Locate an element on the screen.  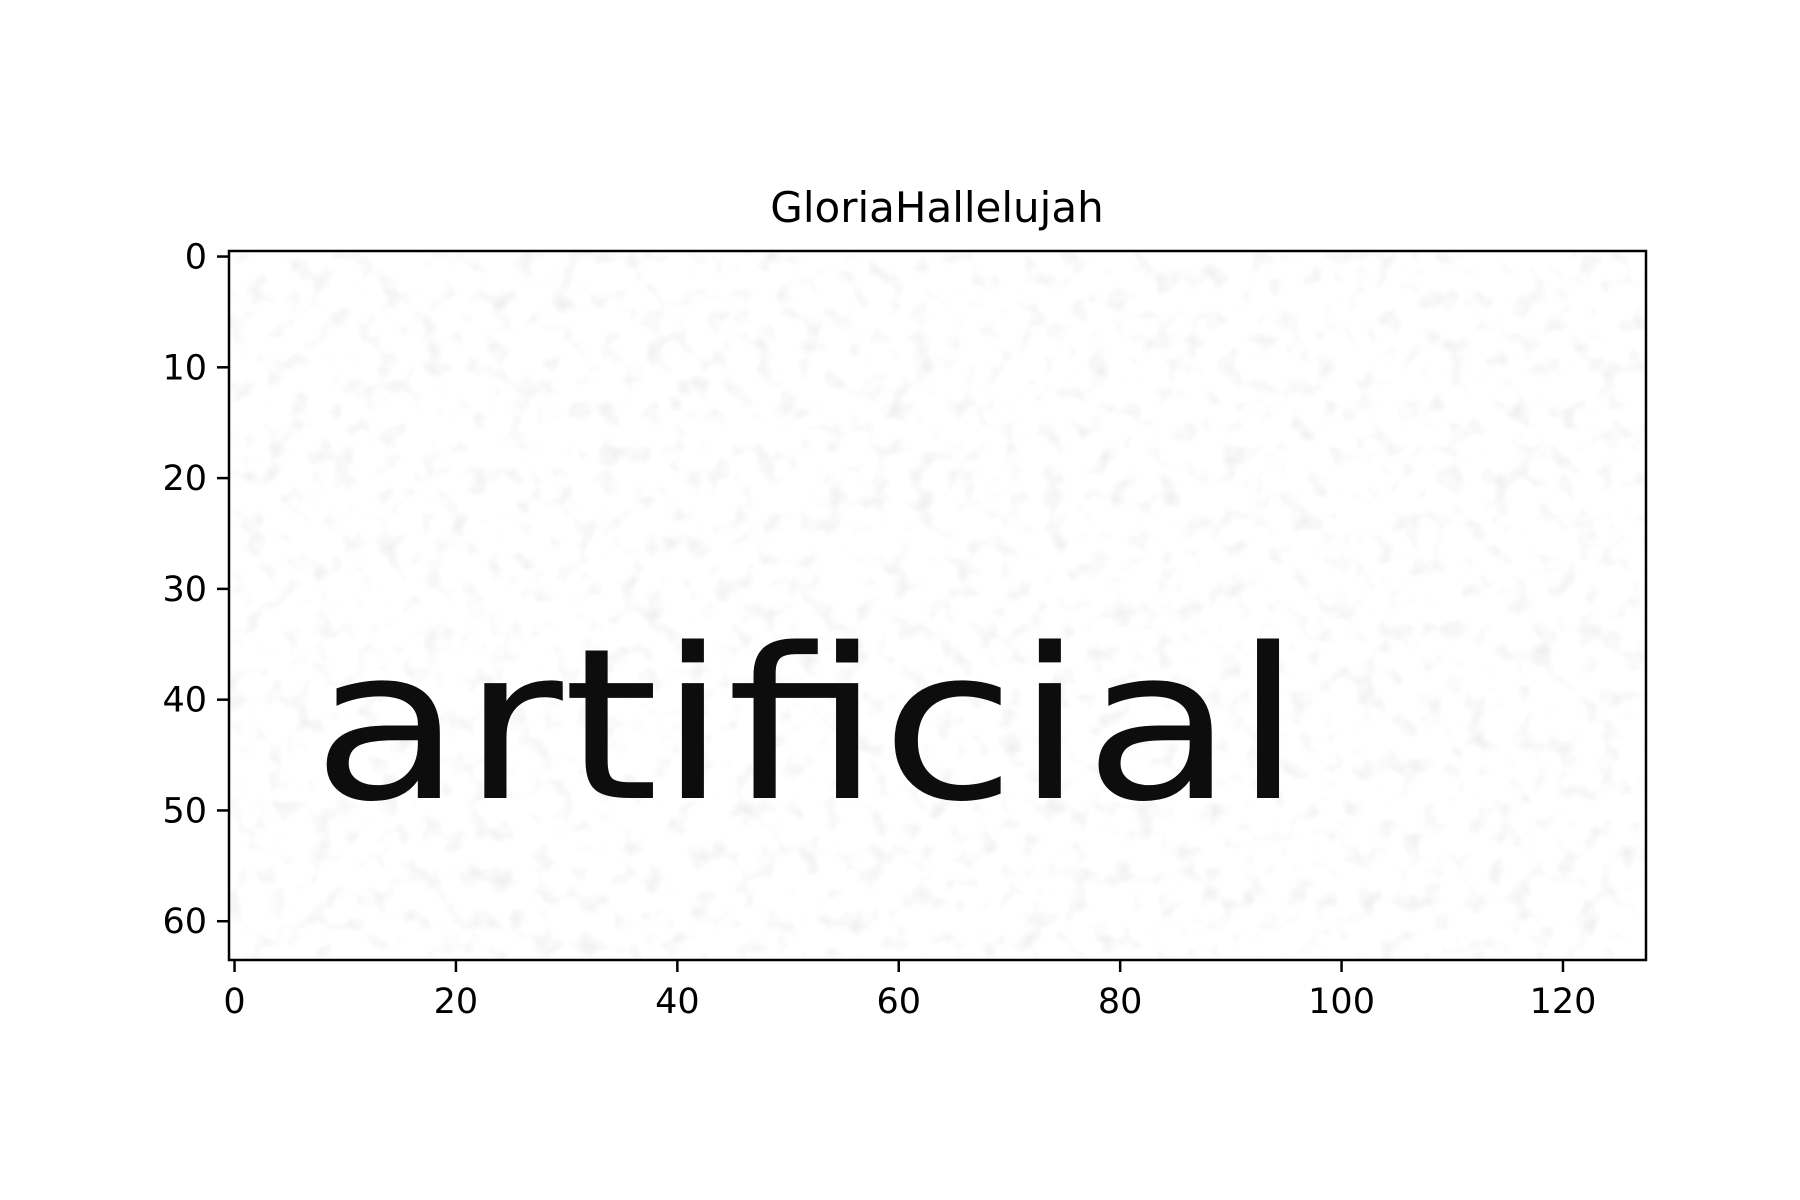
x-tick-label: 80 is located at coordinates (1120, 1002).